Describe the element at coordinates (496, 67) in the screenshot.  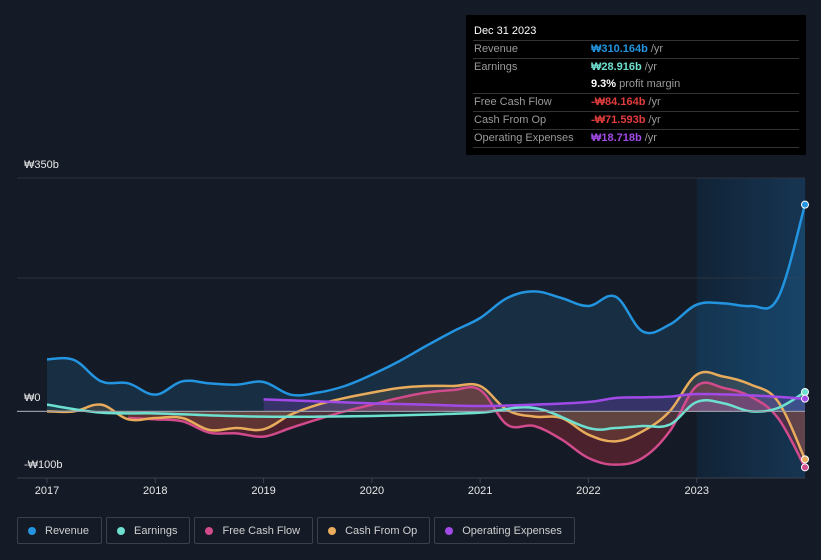
I see `tooltip-label: Earnings` at that location.